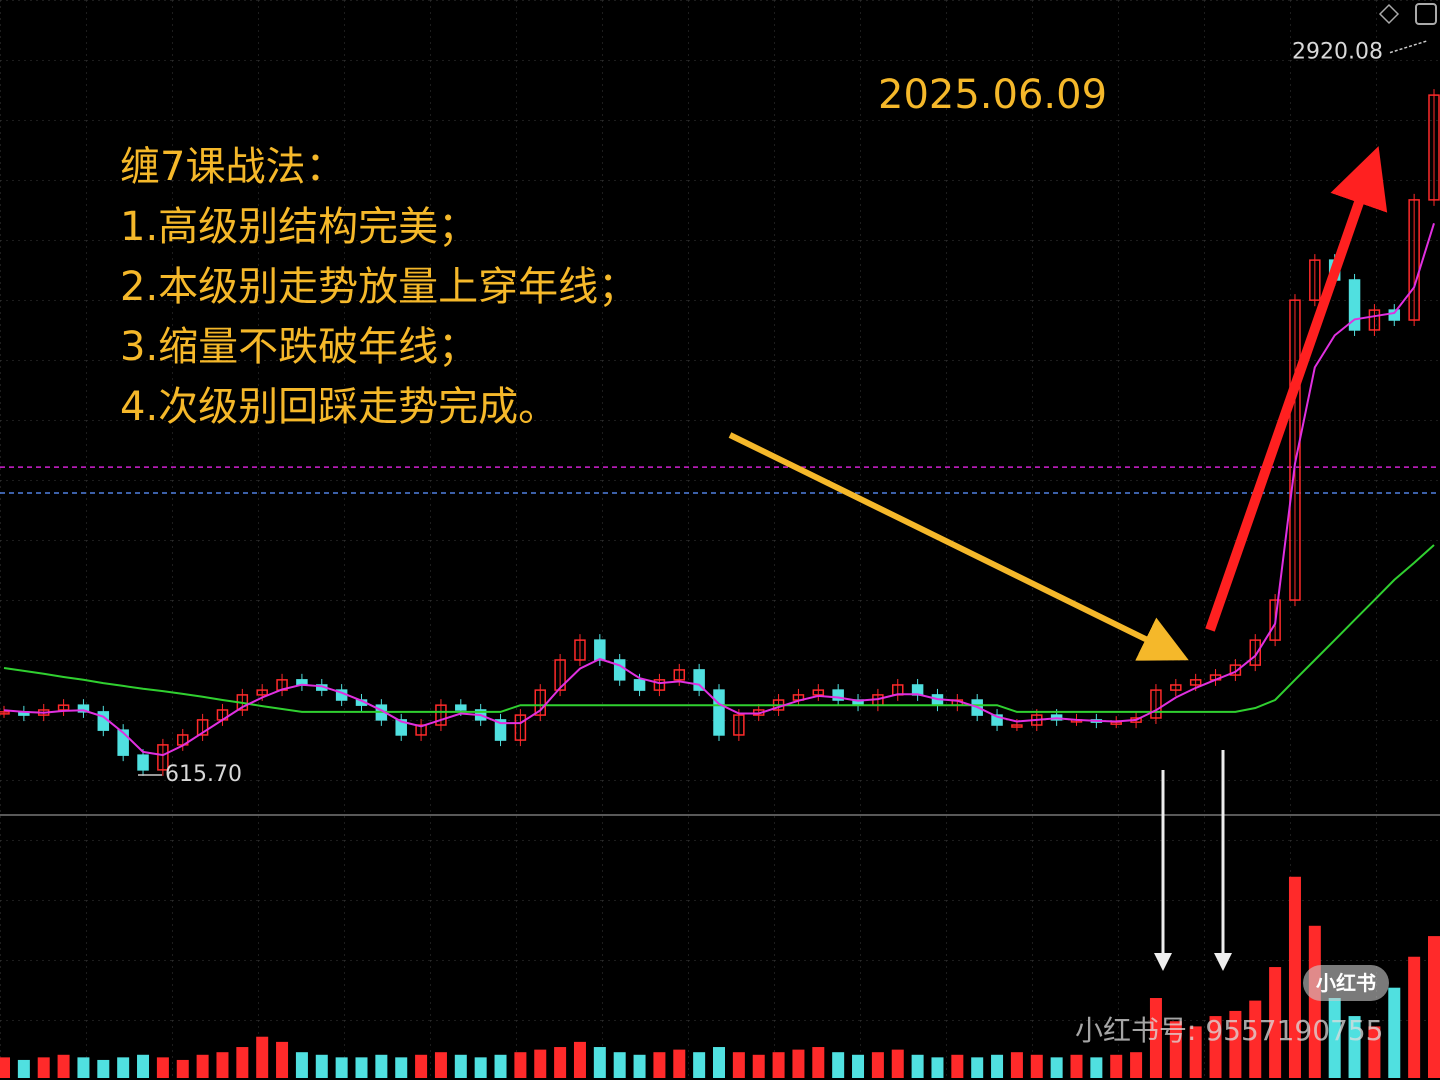  I want to click on annotation-line: 缠7课战法：, so click(232, 167).